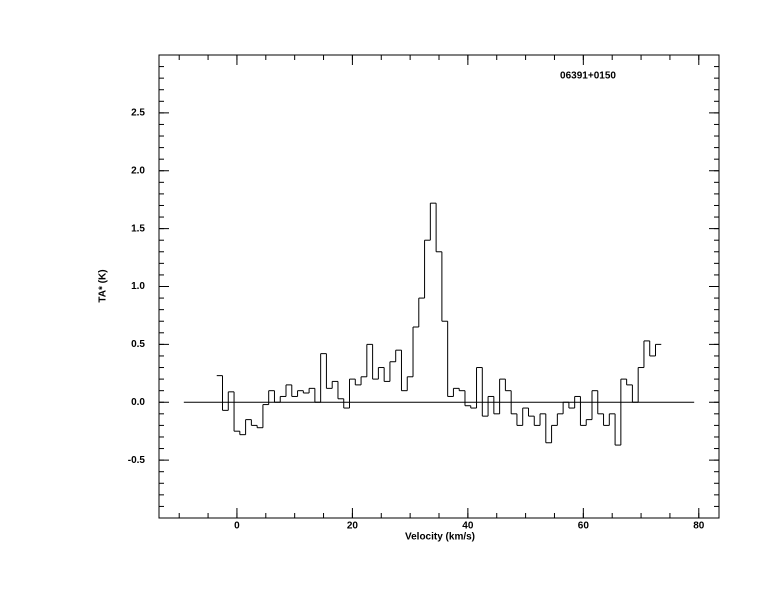 The height and width of the screenshot is (612, 774). I want to click on x-tick-label: 80, so click(699, 526).